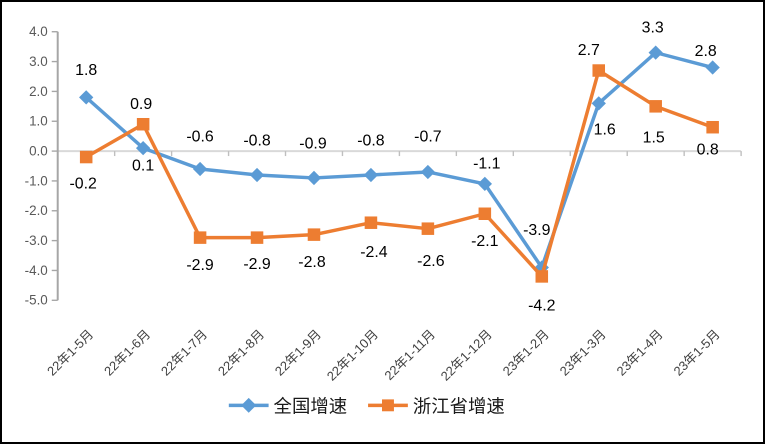 Image resolution: width=765 pixels, height=444 pixels. What do you see at coordinates (298, 353) in the screenshot?
I see `x-axis-label: 22年1-9月` at bounding box center [298, 353].